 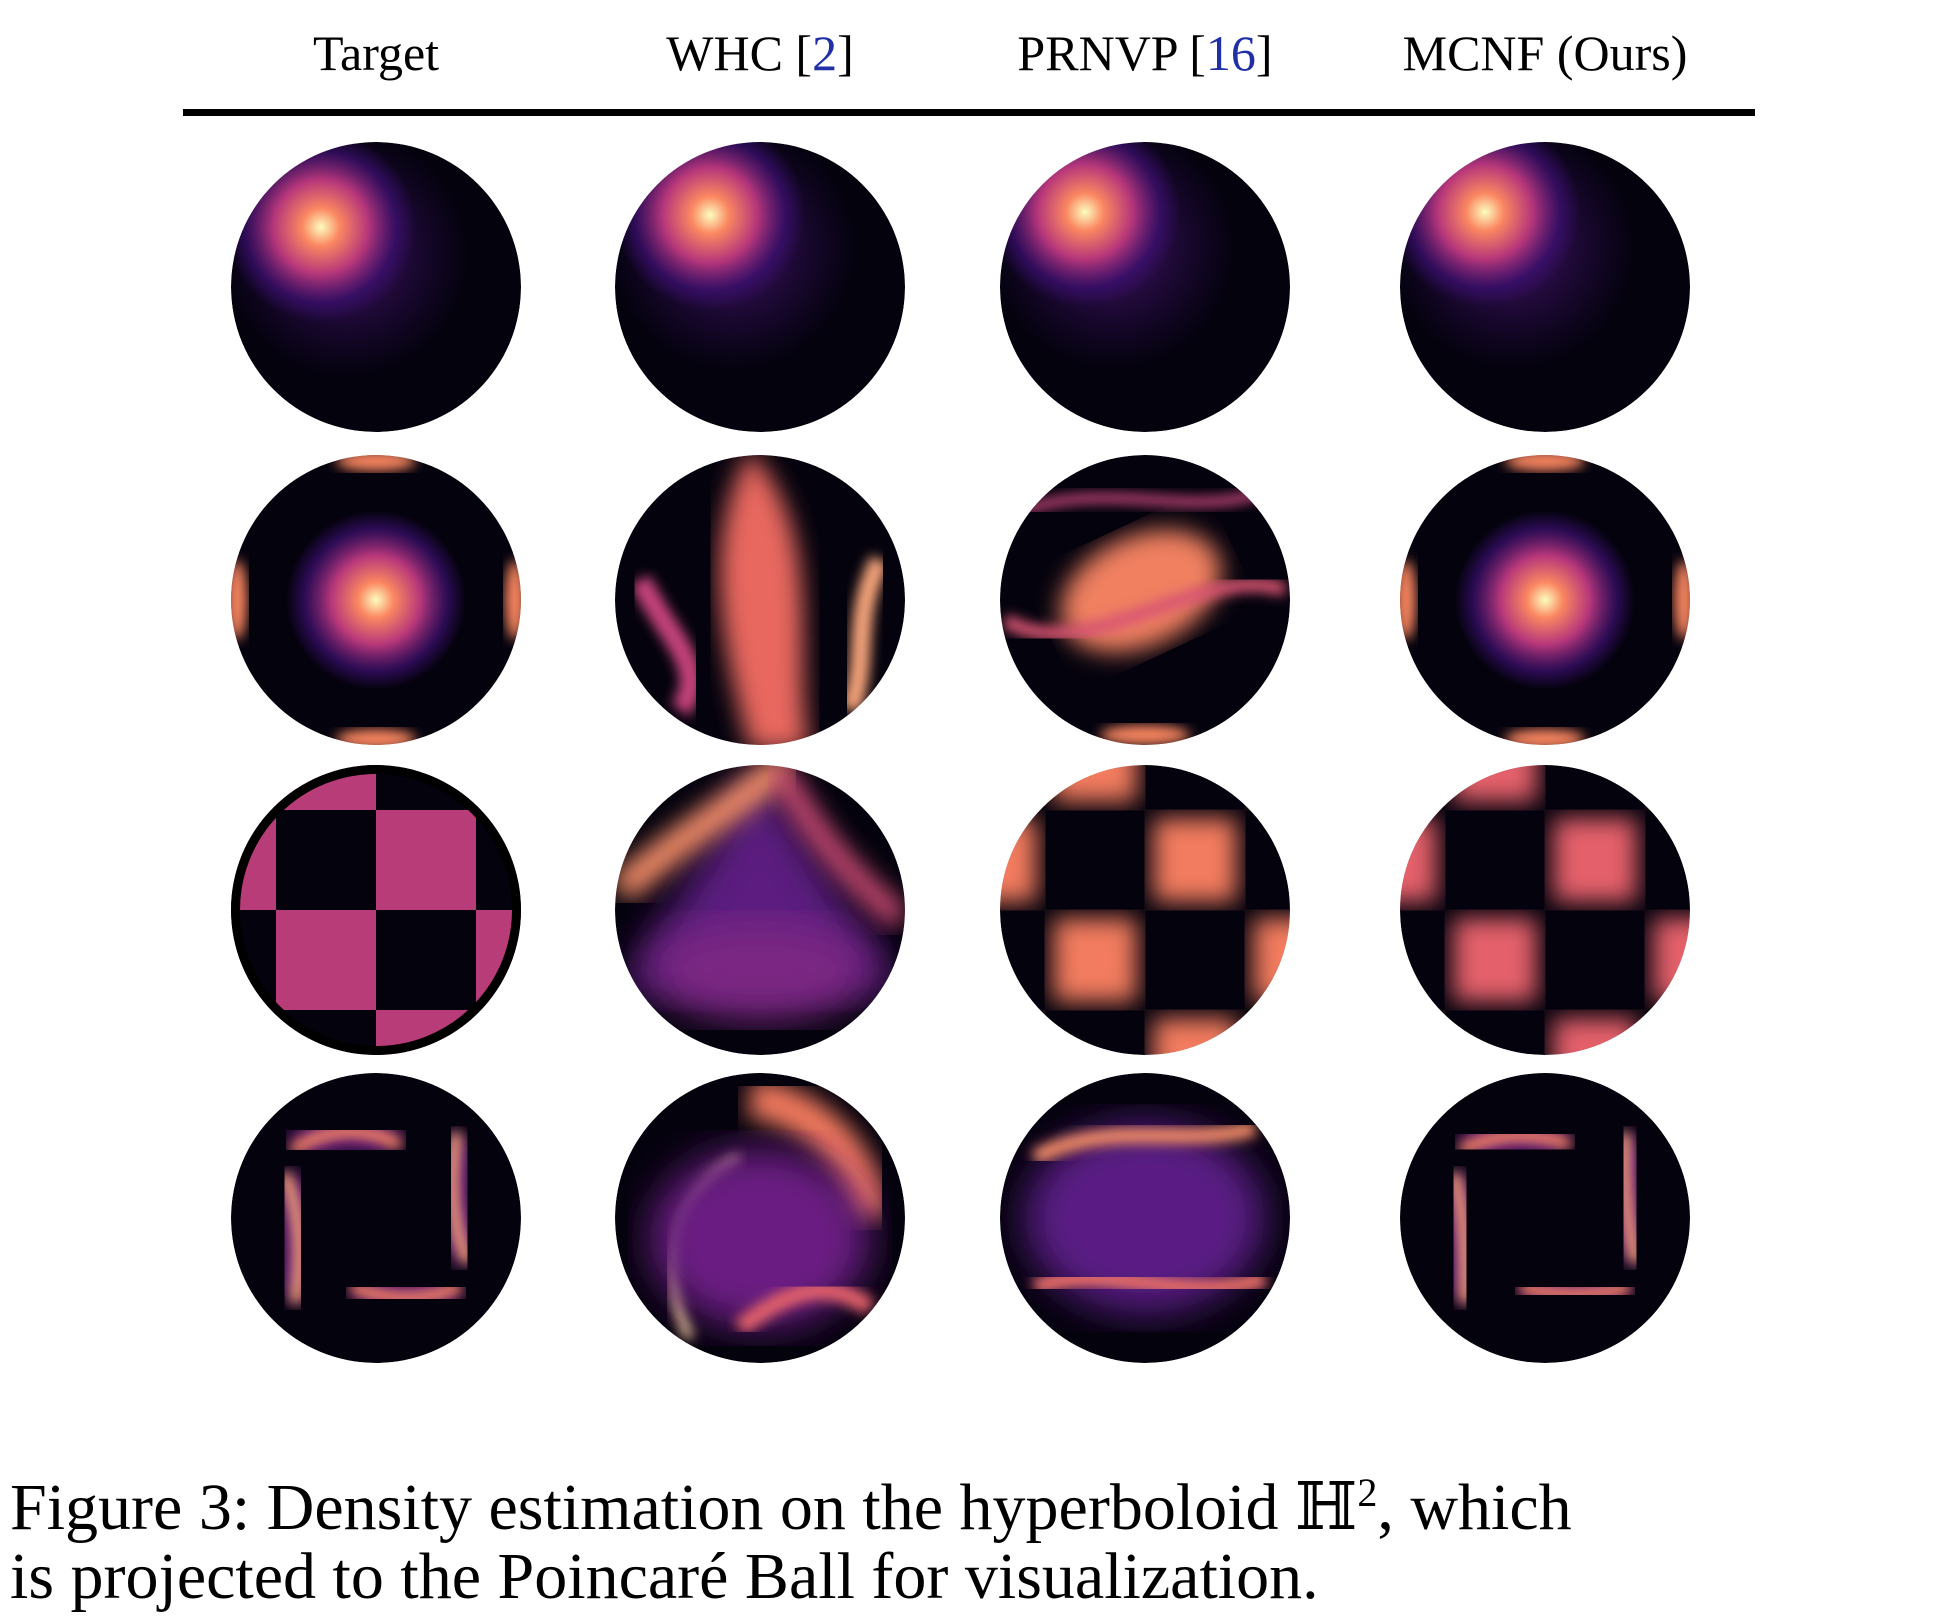 I want to click on column-header-prnvp: PRNVP [16], so click(x=1145, y=53).